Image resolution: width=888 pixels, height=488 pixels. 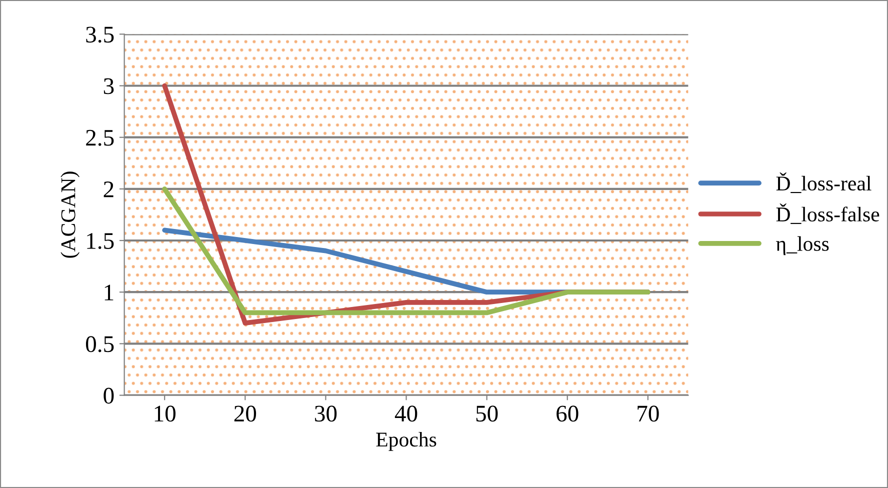 I want to click on x-tick-label: 50, so click(x=487, y=414).